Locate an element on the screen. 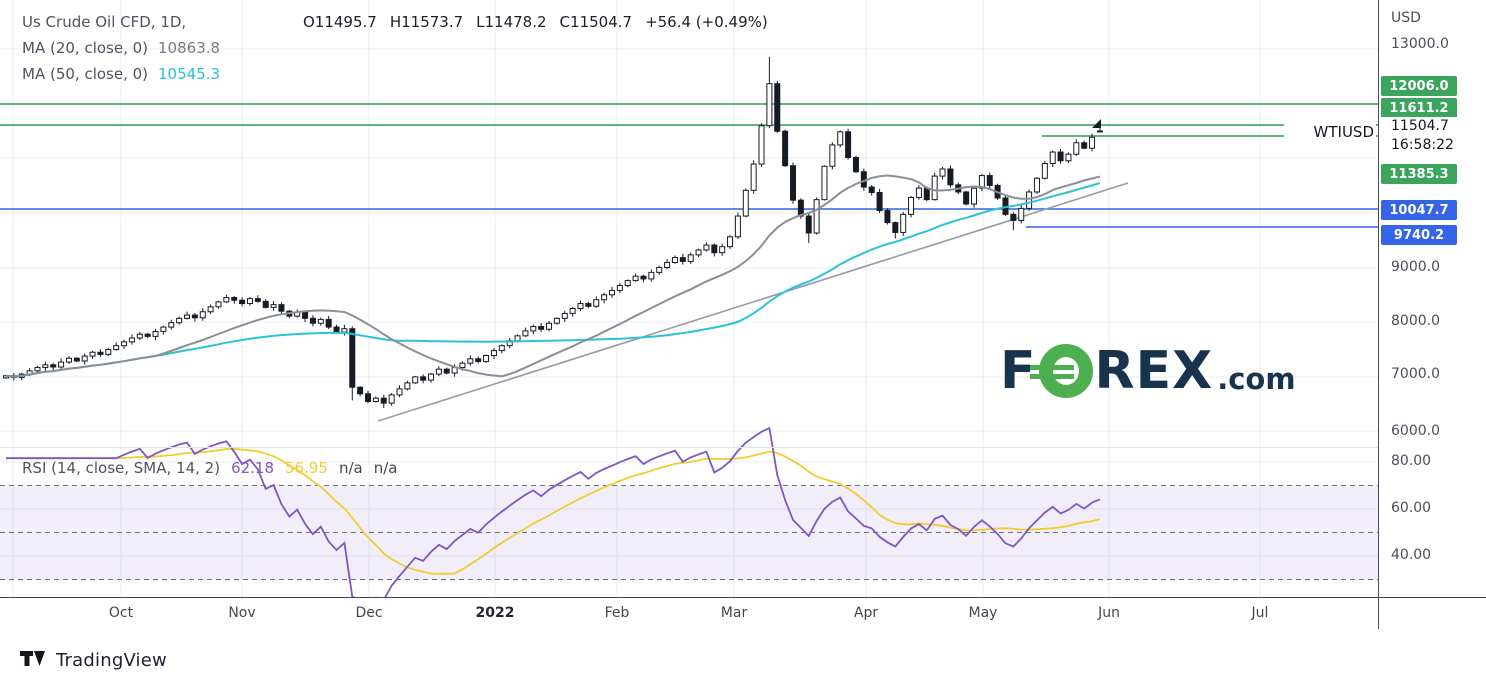 This screenshot has height=690, width=1486. month-label: Oct is located at coordinates (121, 613).